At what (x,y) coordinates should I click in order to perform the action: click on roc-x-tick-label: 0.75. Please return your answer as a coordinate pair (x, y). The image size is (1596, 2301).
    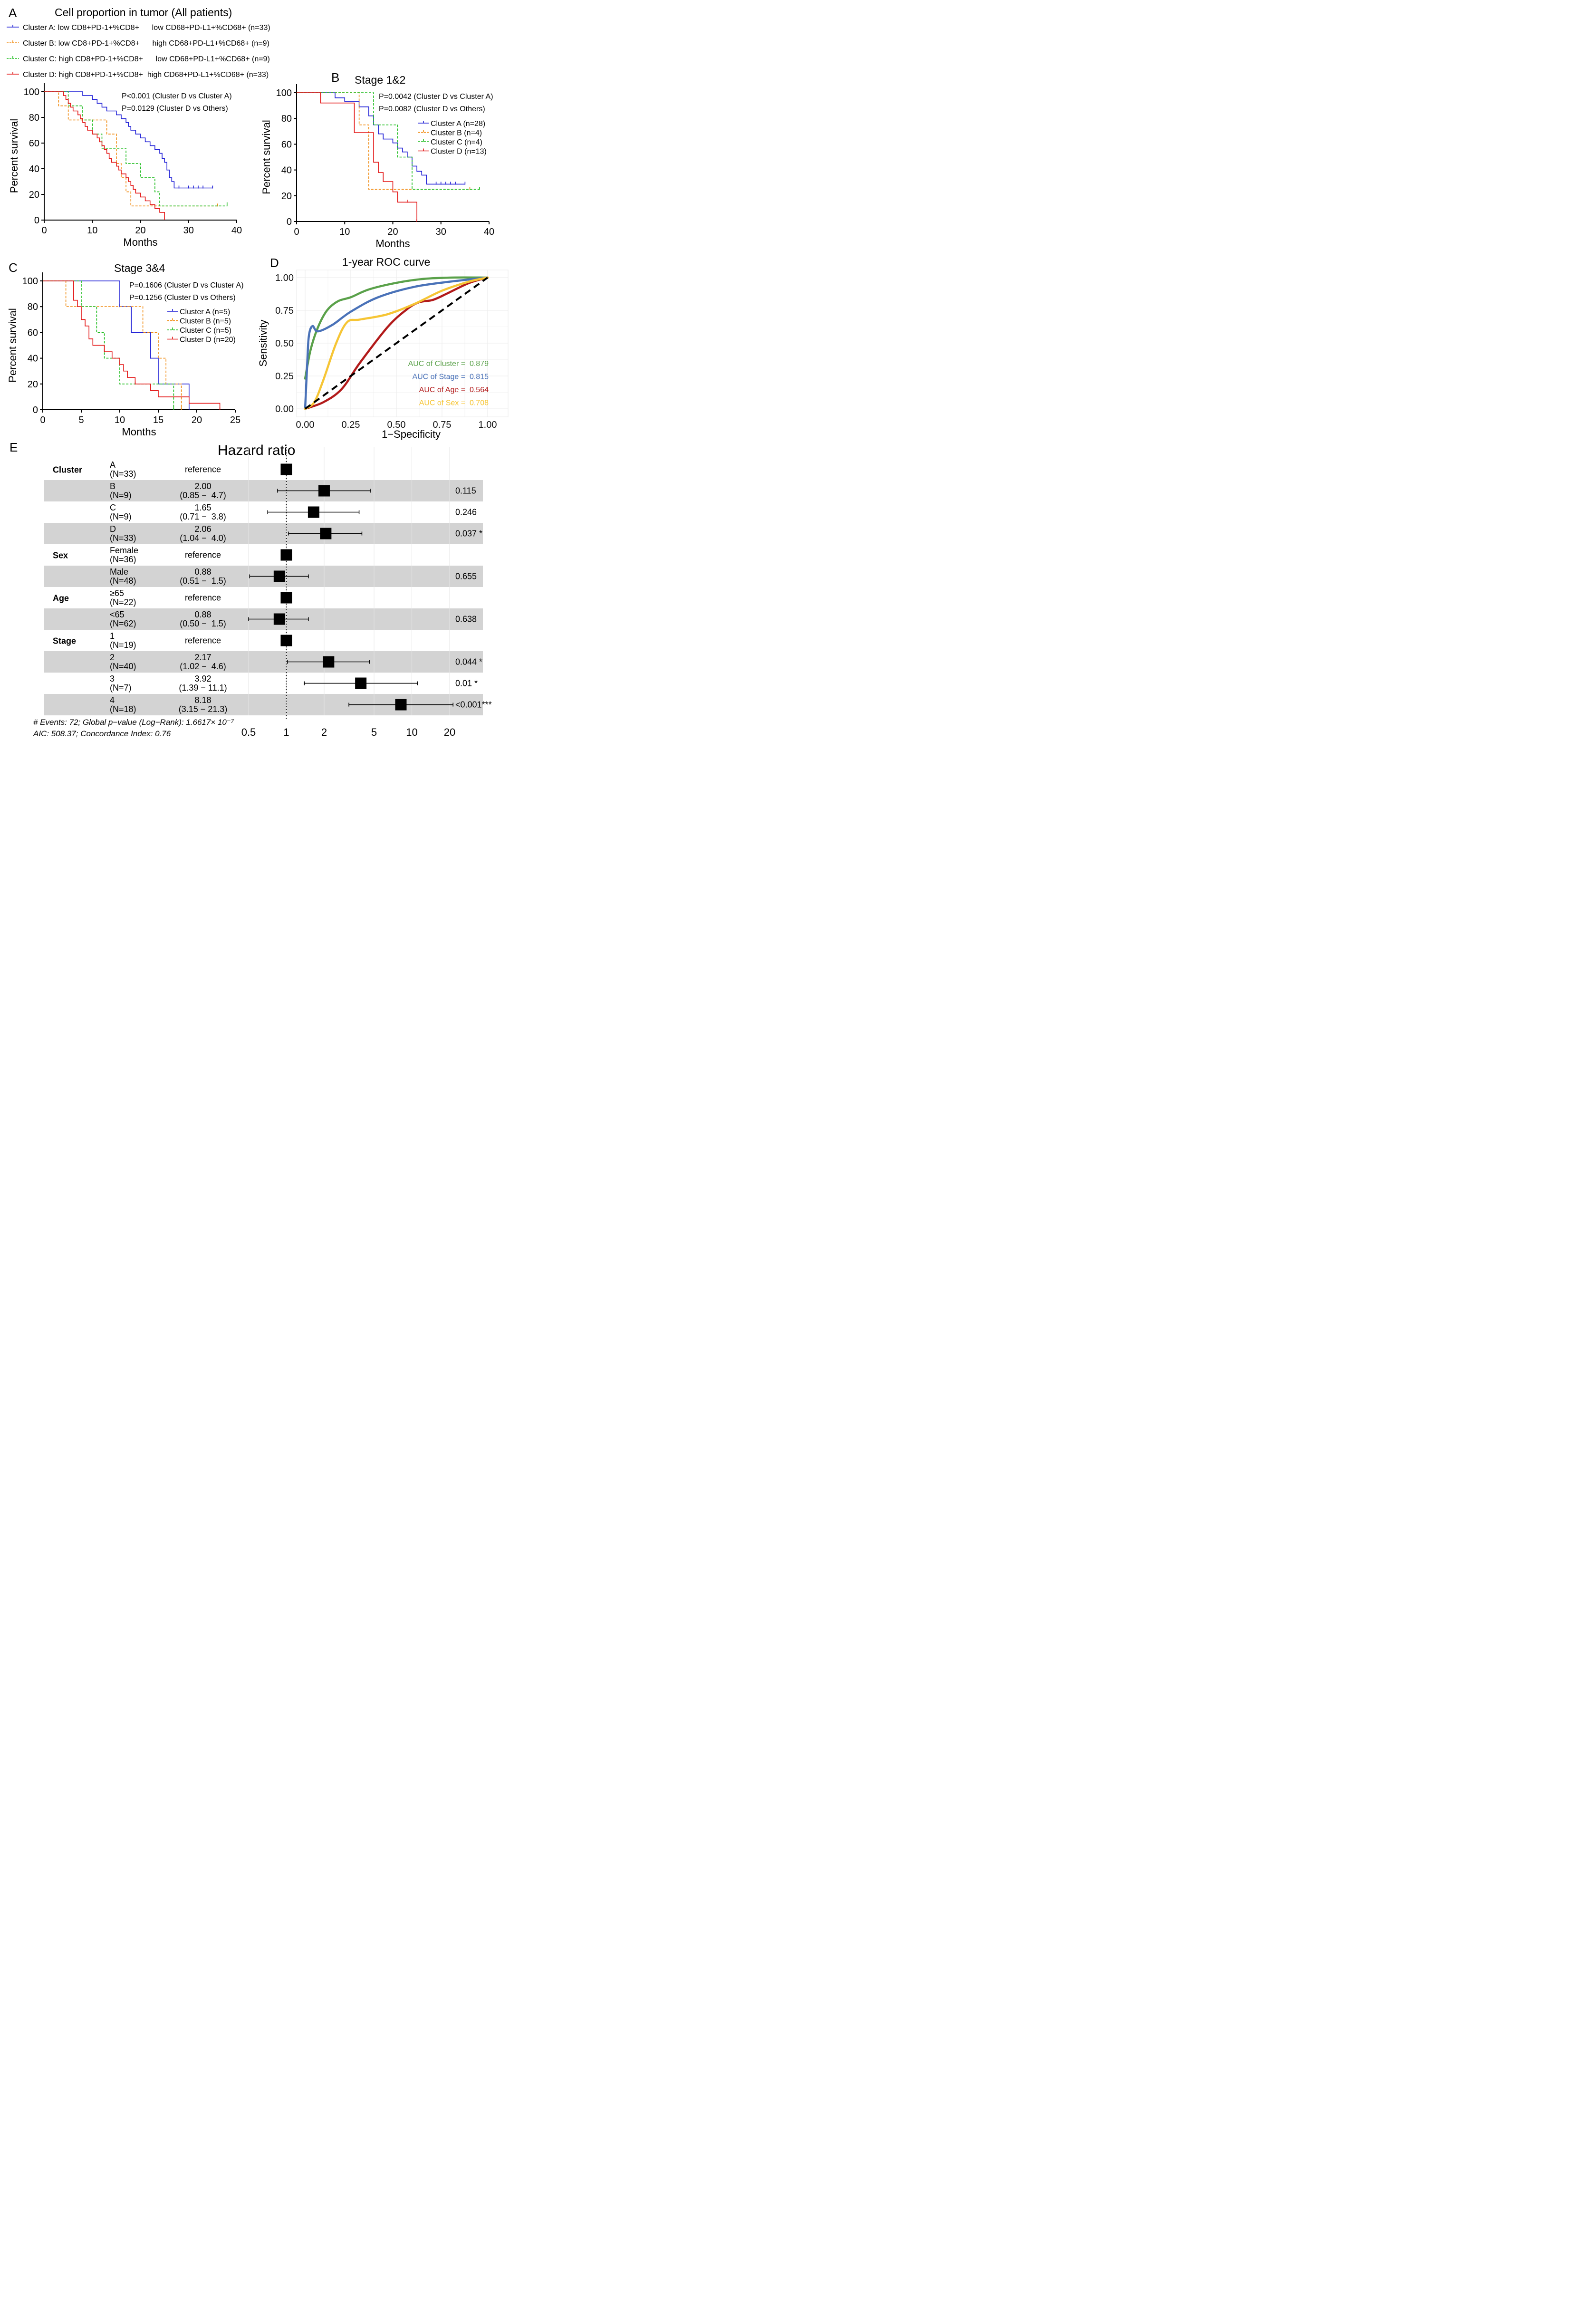
    Looking at the image, I should click on (442, 425).